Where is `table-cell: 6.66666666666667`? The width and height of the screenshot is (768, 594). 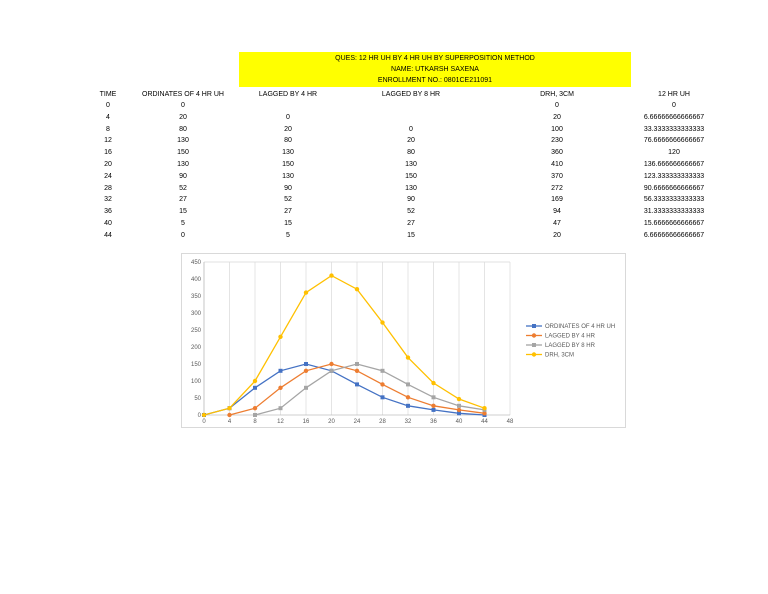 table-cell: 6.66666666666667 is located at coordinates (674, 117).